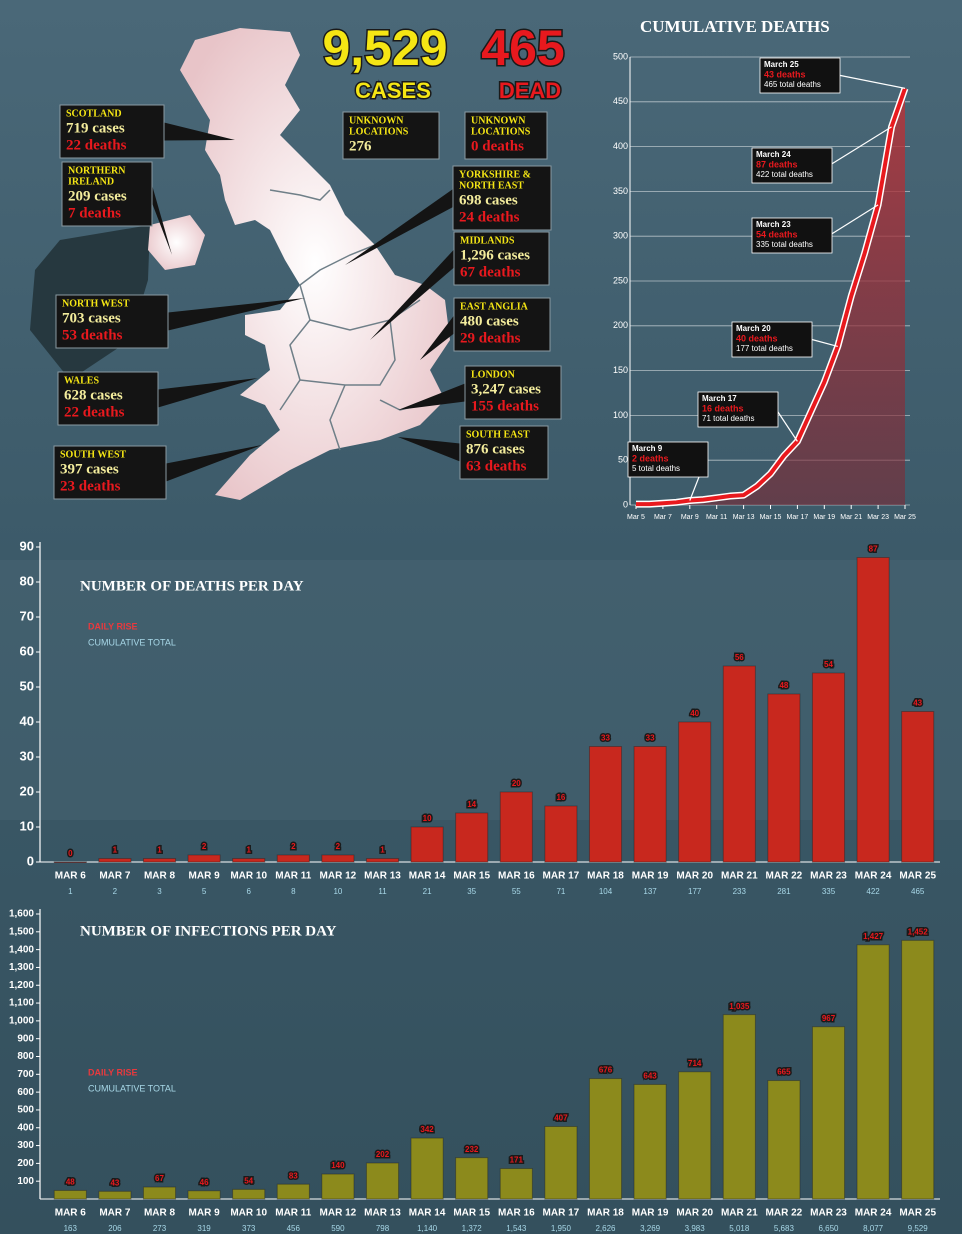 The width and height of the screenshot is (962, 1234). I want to click on x-tick-label: MAR 23, so click(828, 1213).